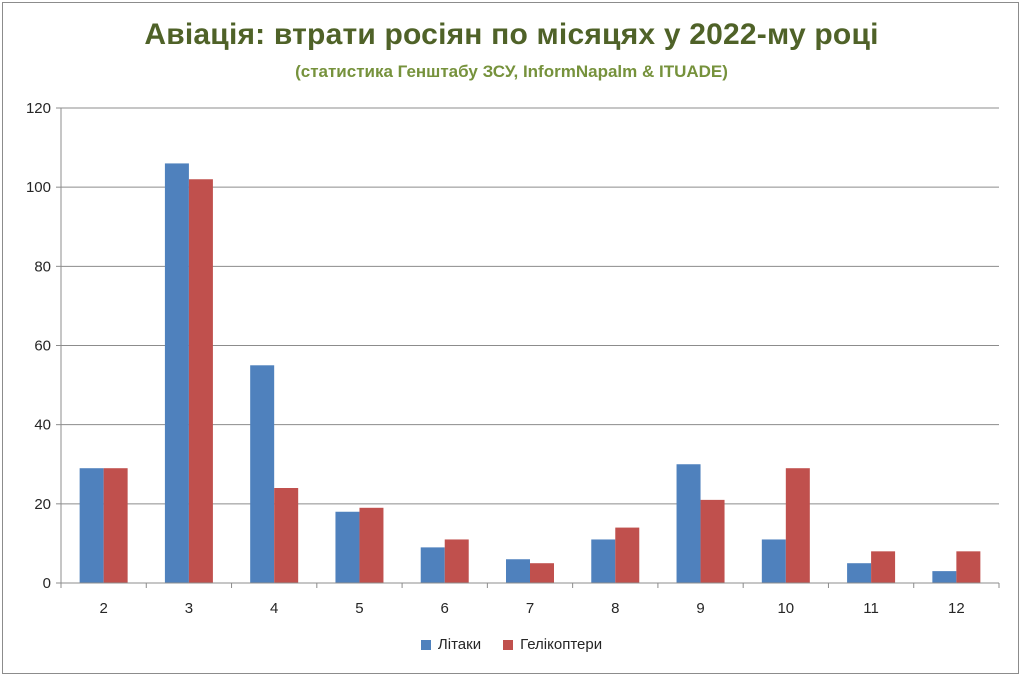 The width and height of the screenshot is (1023, 678). What do you see at coordinates (359, 608) in the screenshot?
I see `x-tick-label: 5` at bounding box center [359, 608].